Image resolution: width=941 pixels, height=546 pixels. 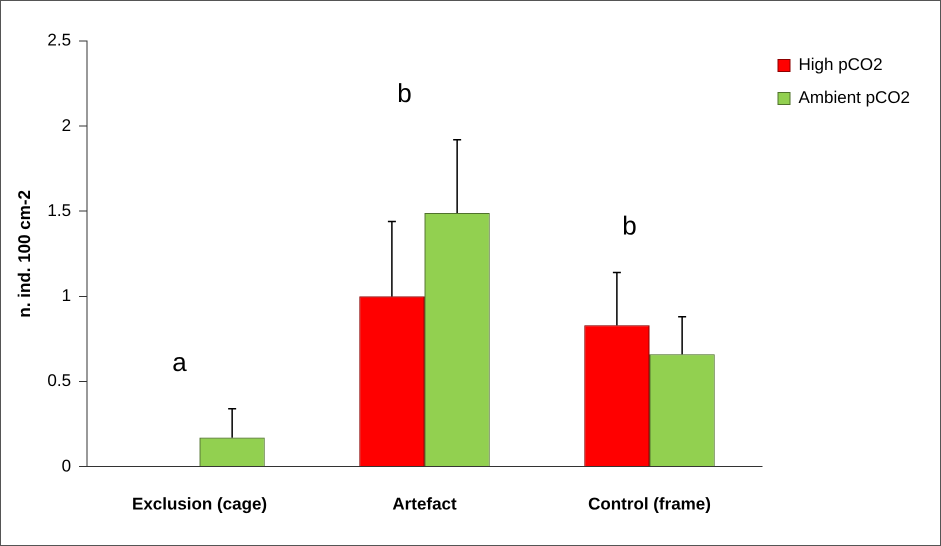 What do you see at coordinates (67, 466) in the screenshot?
I see `y-tick-label: 0` at bounding box center [67, 466].